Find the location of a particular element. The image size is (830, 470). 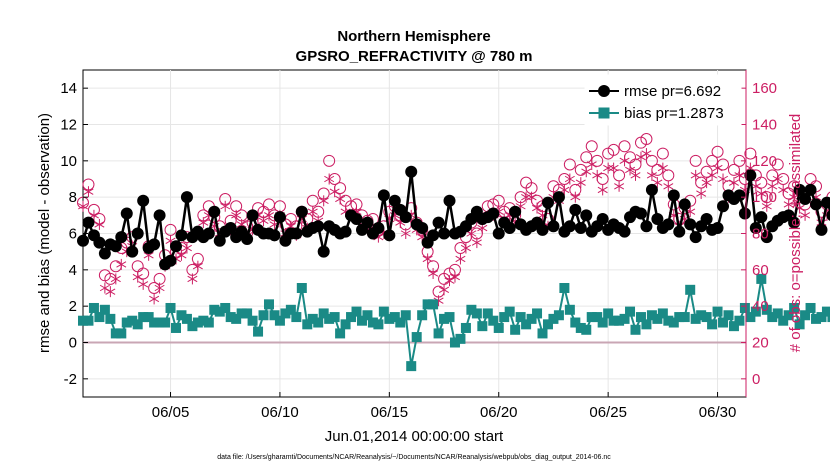

legend-rmse-label: rmse pr=6.692 is located at coordinates (672, 91).